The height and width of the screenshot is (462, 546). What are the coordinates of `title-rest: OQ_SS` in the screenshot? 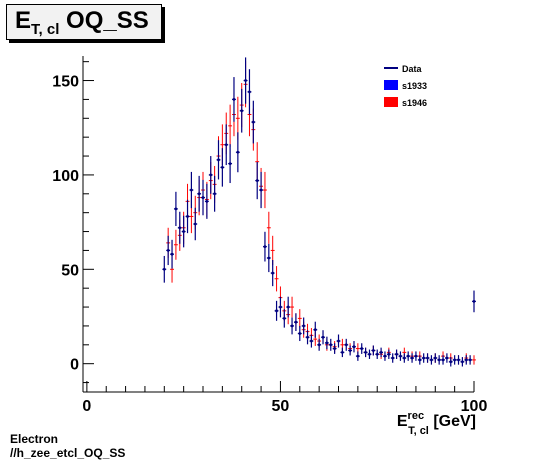 It's located at (104, 20).